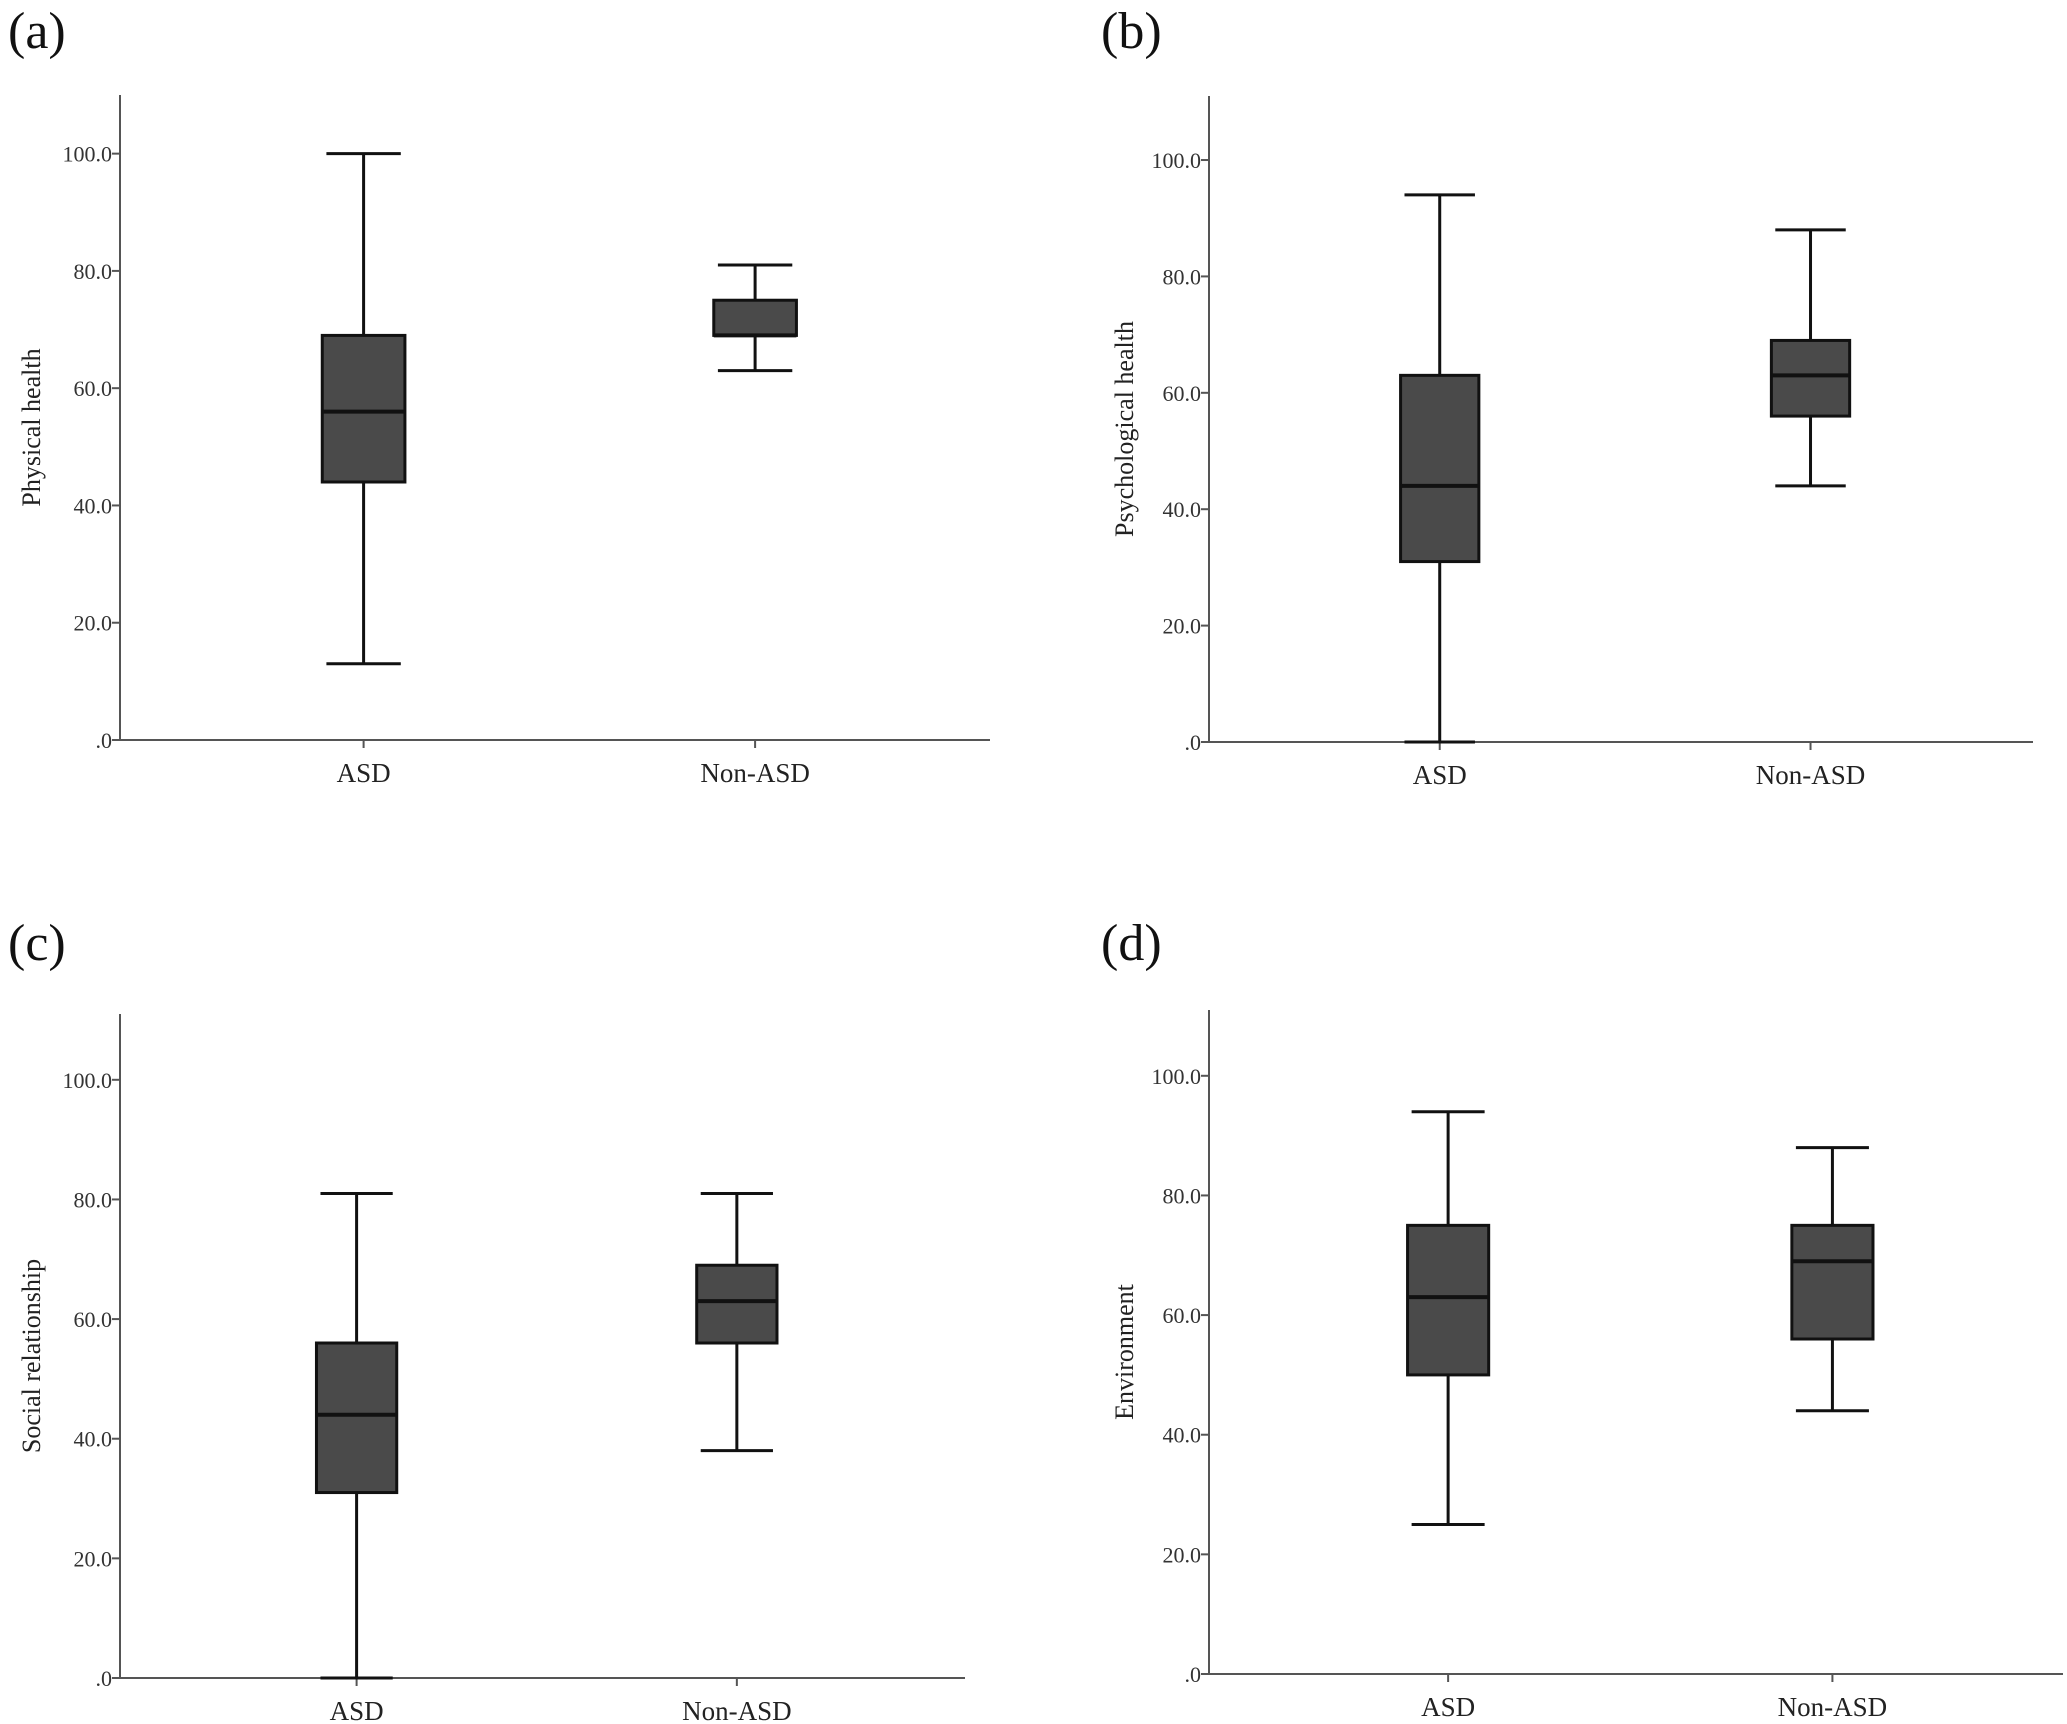  I want to click on panel-label-a: (a), so click(37, 31).